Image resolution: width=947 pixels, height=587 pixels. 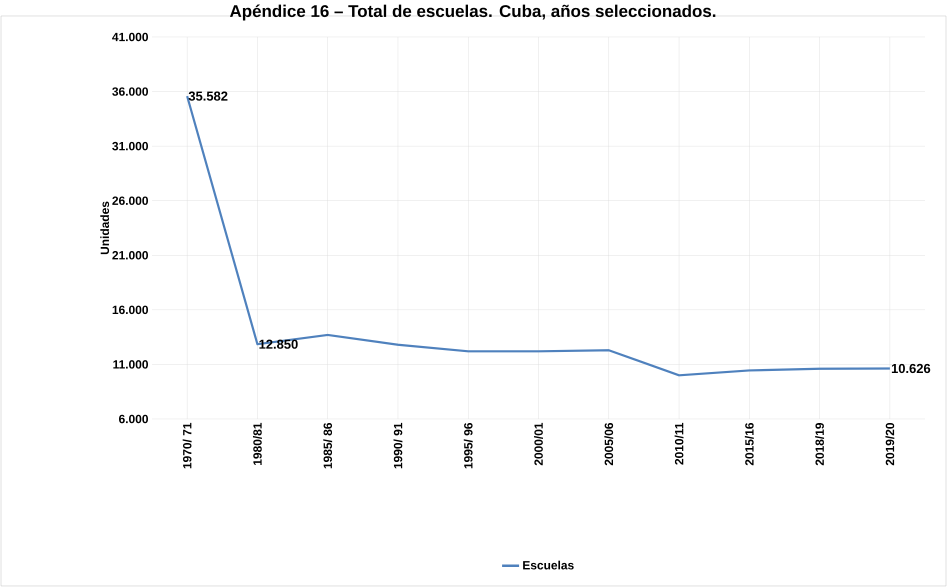 I want to click on data-label: 35.582, so click(x=208, y=96).